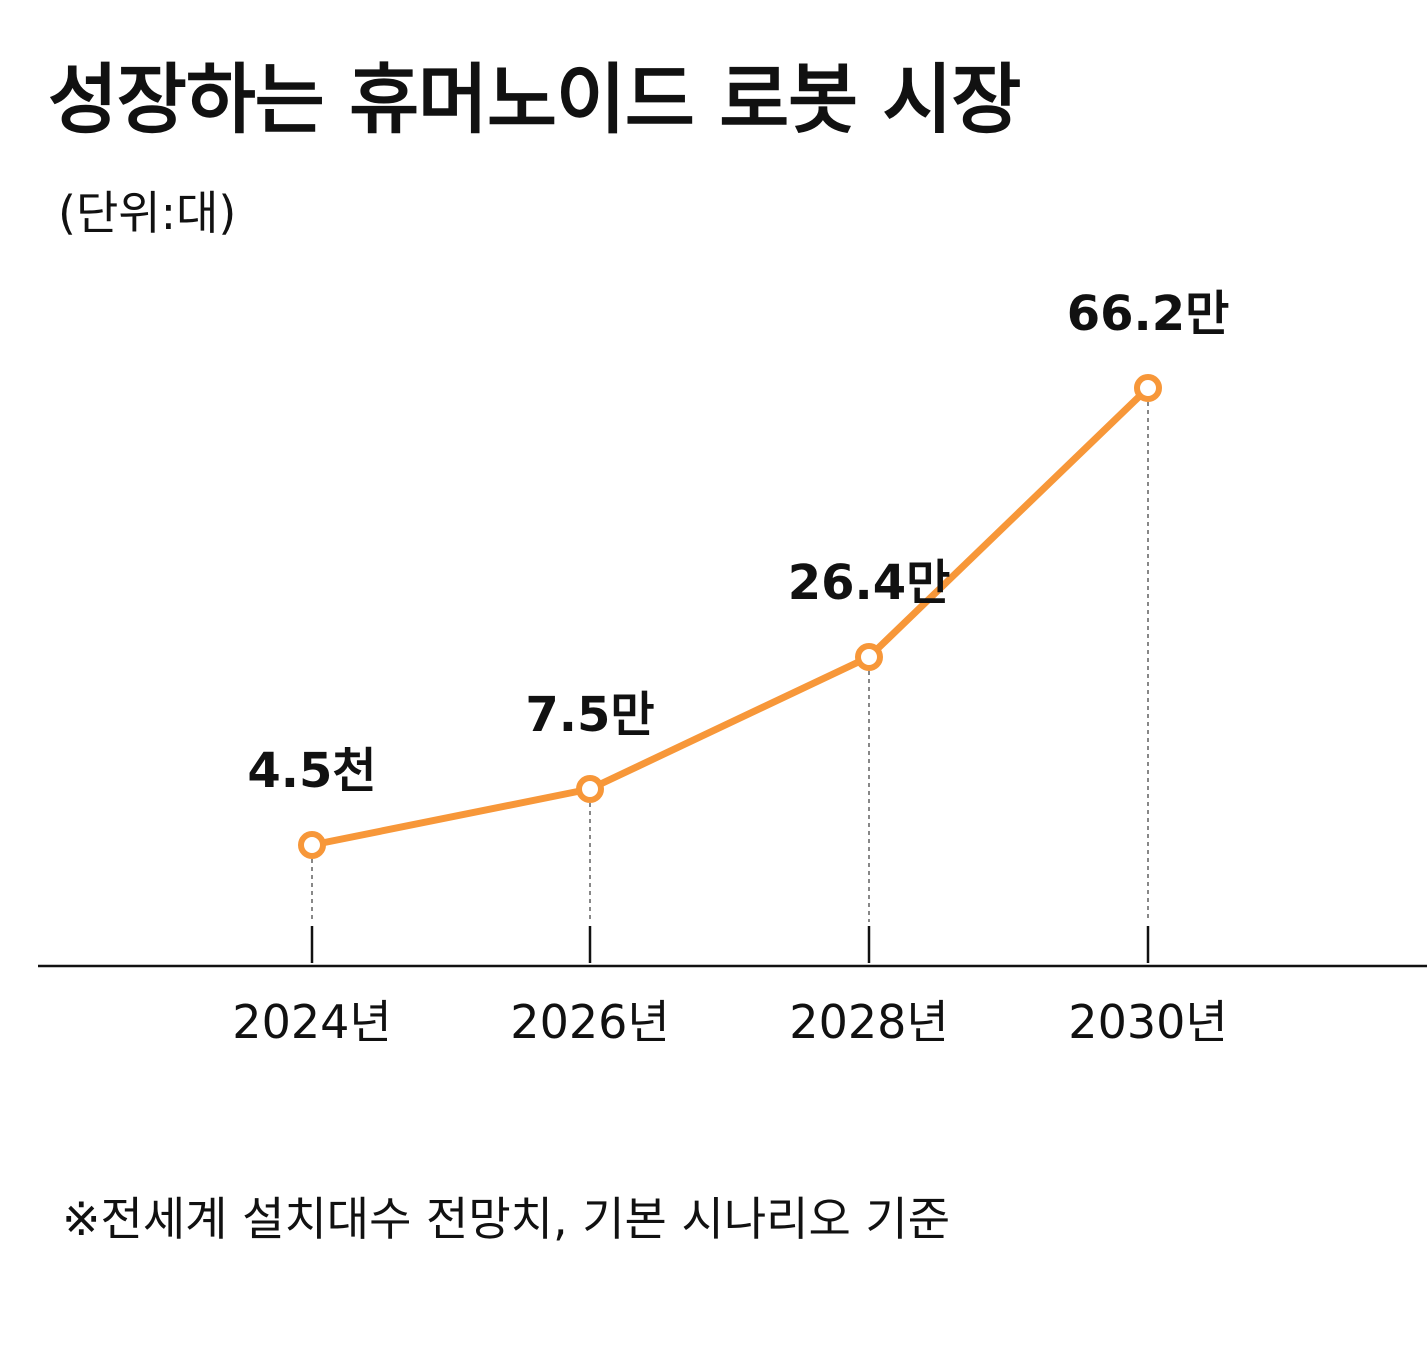 This screenshot has width=1427, height=1372. I want to click on x-tick-label-2: 2028년, so click(868, 1022).